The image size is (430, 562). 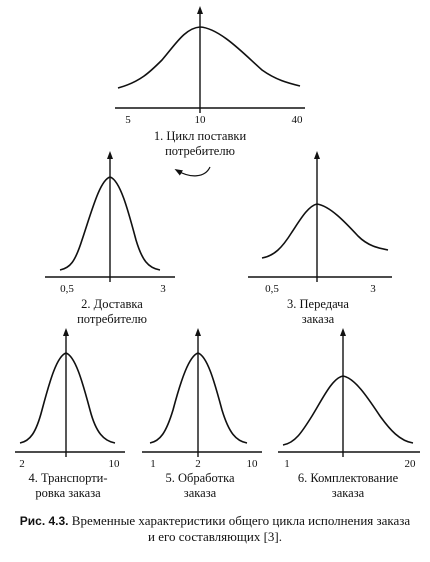 What do you see at coordinates (348, 493) in the screenshot?
I see `panel-6-label-line-2: заказа` at bounding box center [348, 493].